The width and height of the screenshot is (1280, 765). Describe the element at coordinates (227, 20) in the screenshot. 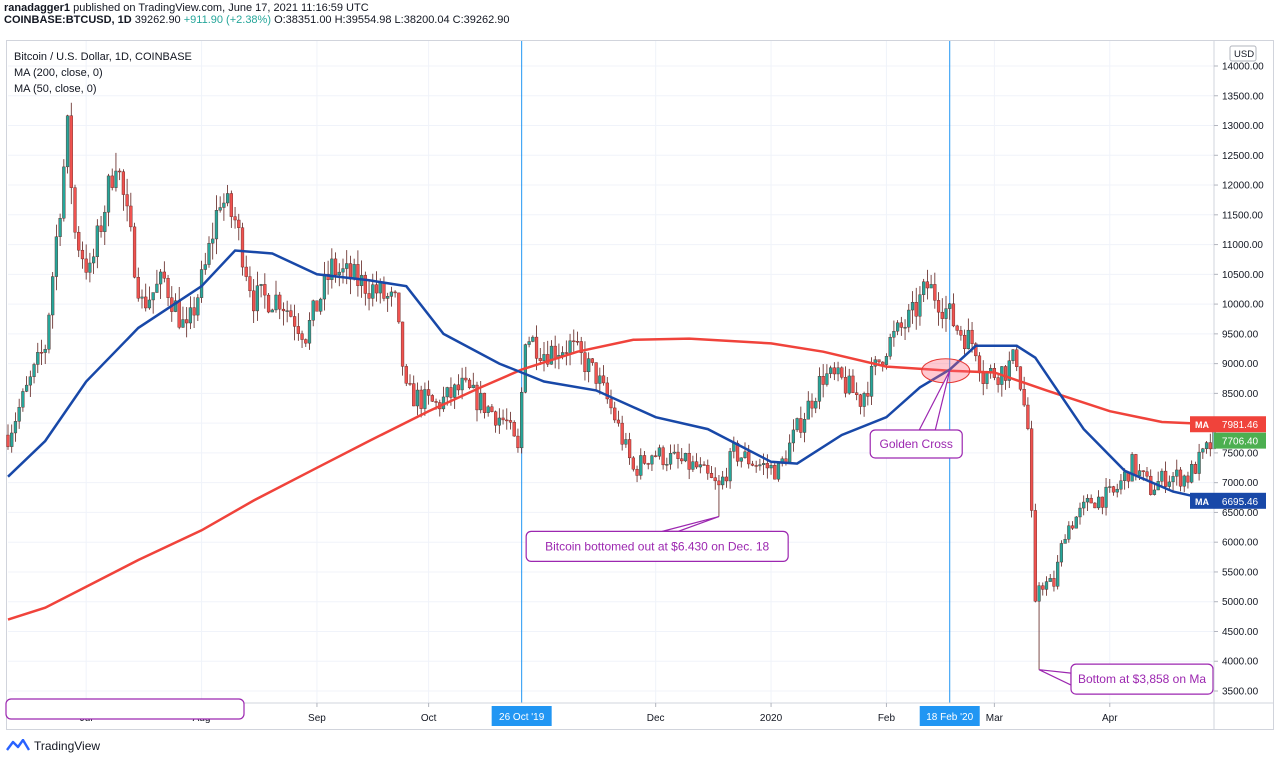

I see `price-change: +911.90 (+2.38%)` at that location.